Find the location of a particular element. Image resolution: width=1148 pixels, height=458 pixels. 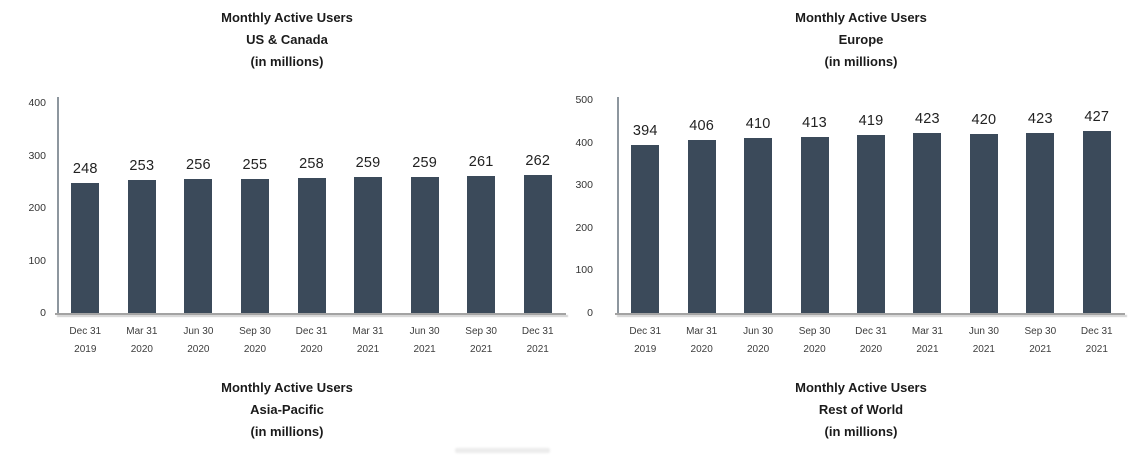

bar-value-label: 262 is located at coordinates (538, 161).